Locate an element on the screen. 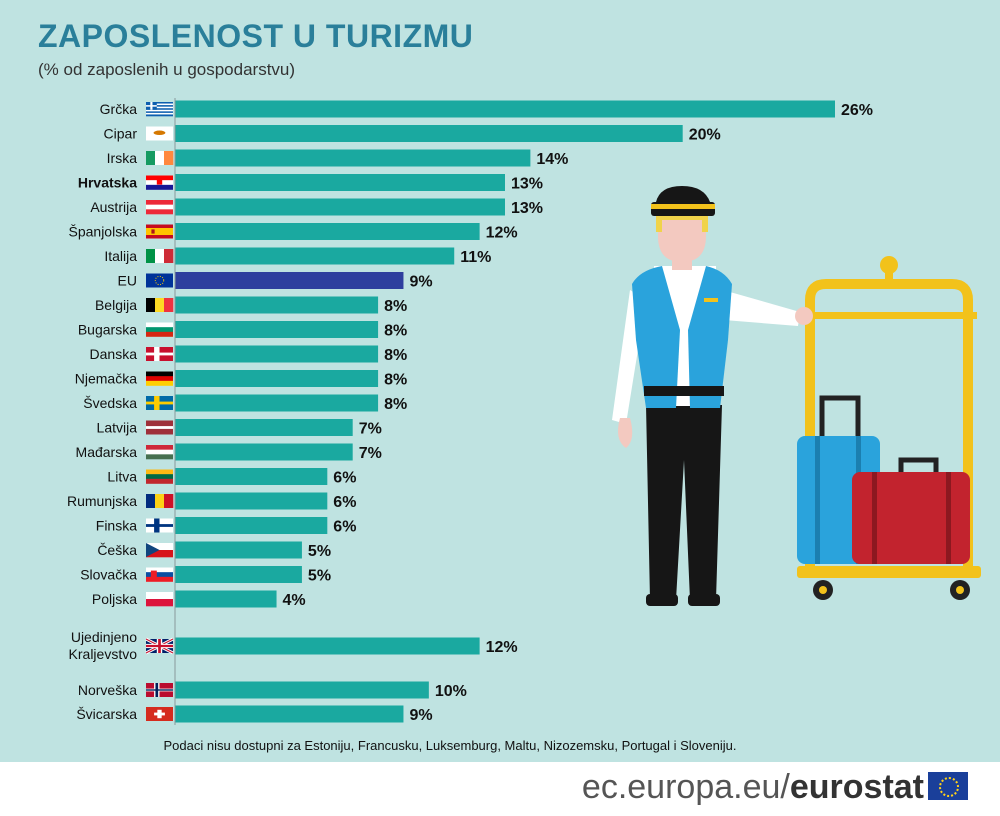 This screenshot has height=816, width=1000. chart-title: ZAPOSLENOST U TURIZMU is located at coordinates (256, 36).